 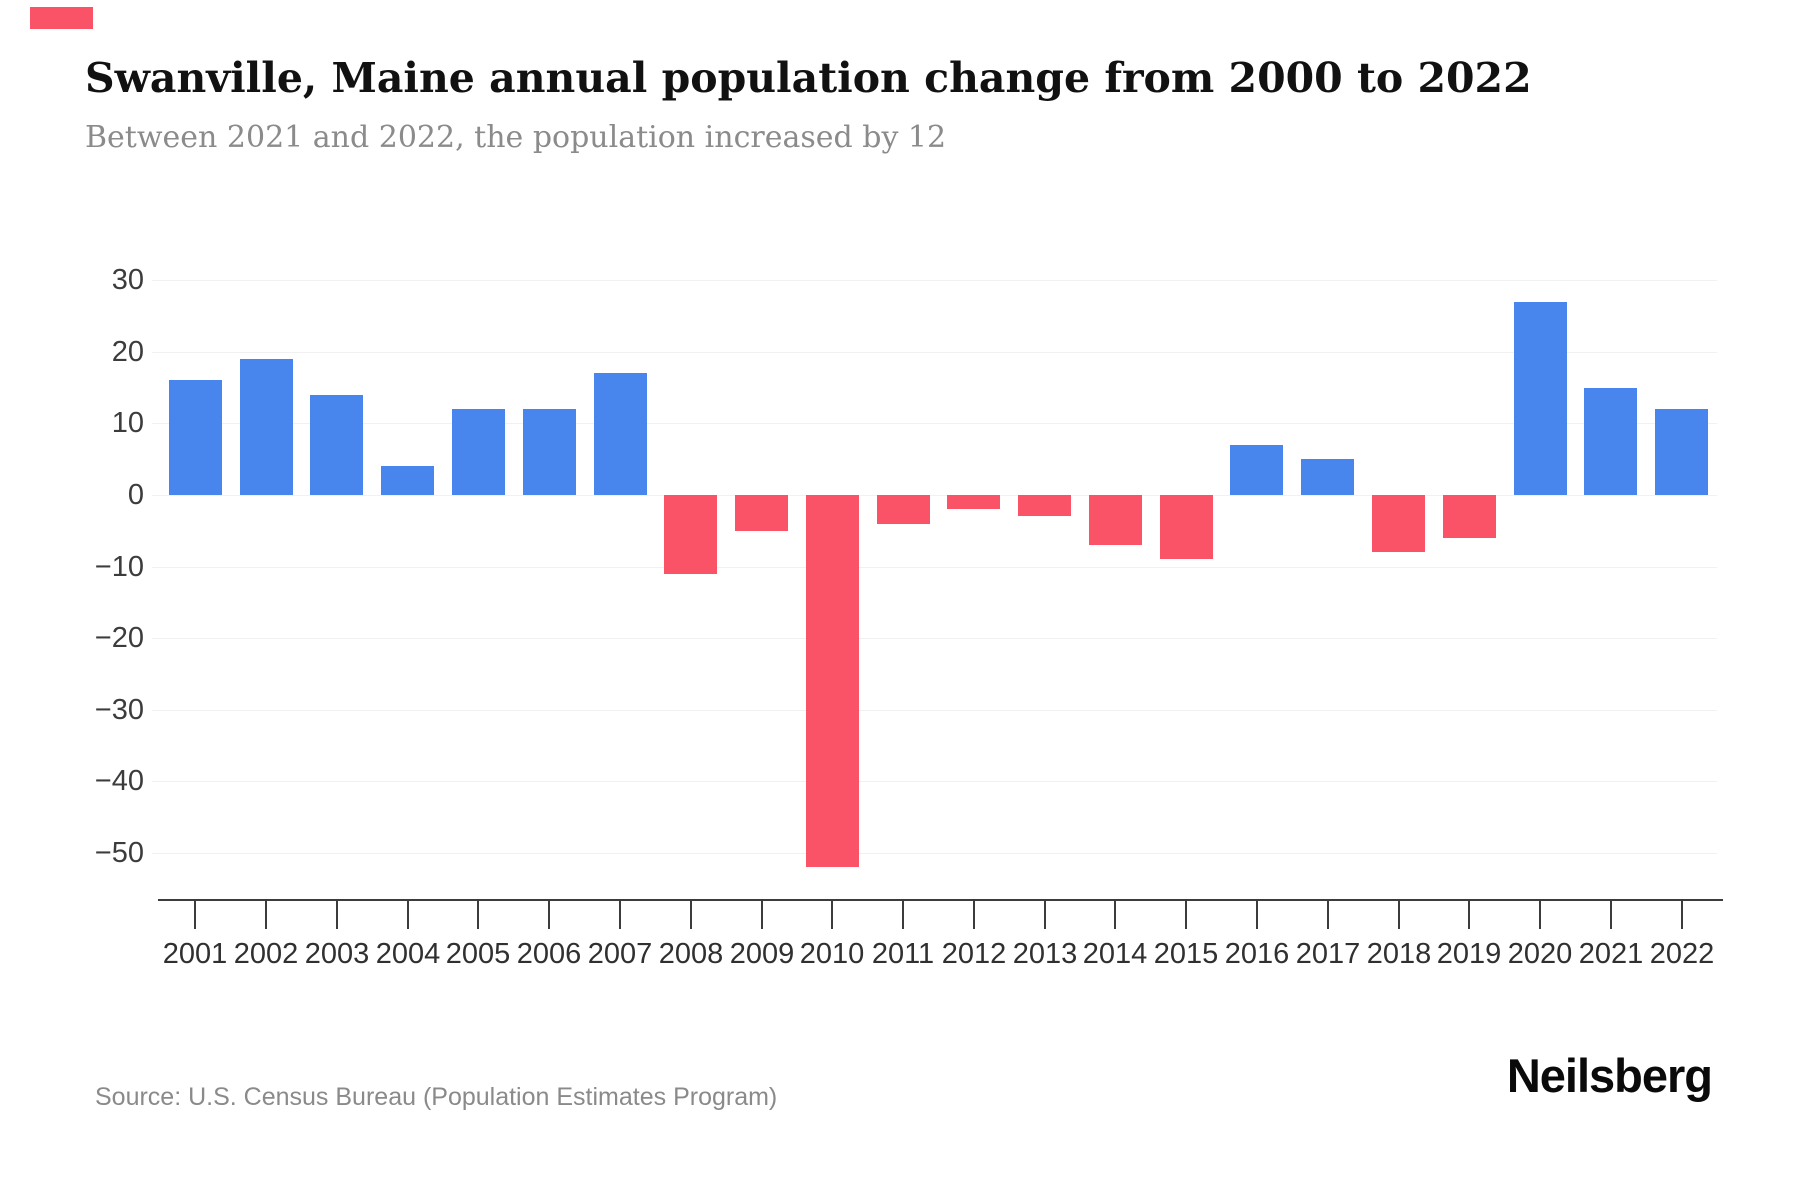 What do you see at coordinates (1610, 441) in the screenshot?
I see `bar-2021` at bounding box center [1610, 441].